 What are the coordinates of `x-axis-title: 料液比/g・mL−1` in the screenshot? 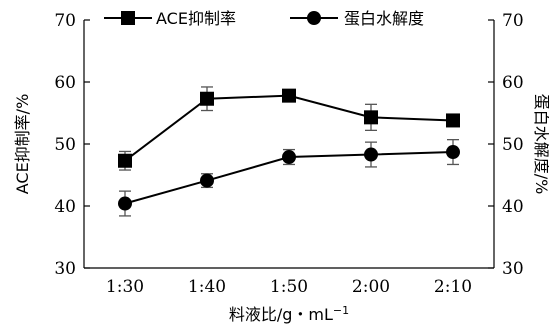 It's located at (289, 314).